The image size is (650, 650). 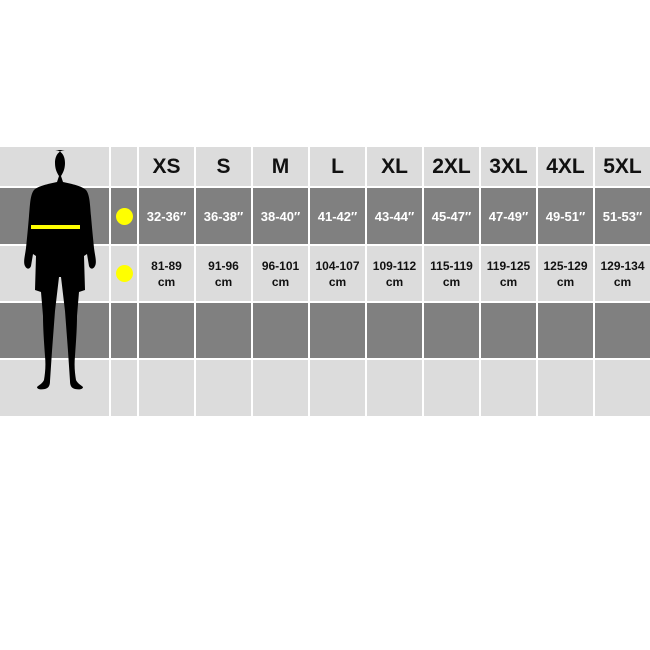 I want to click on size-header: 3XL, so click(x=508, y=166).